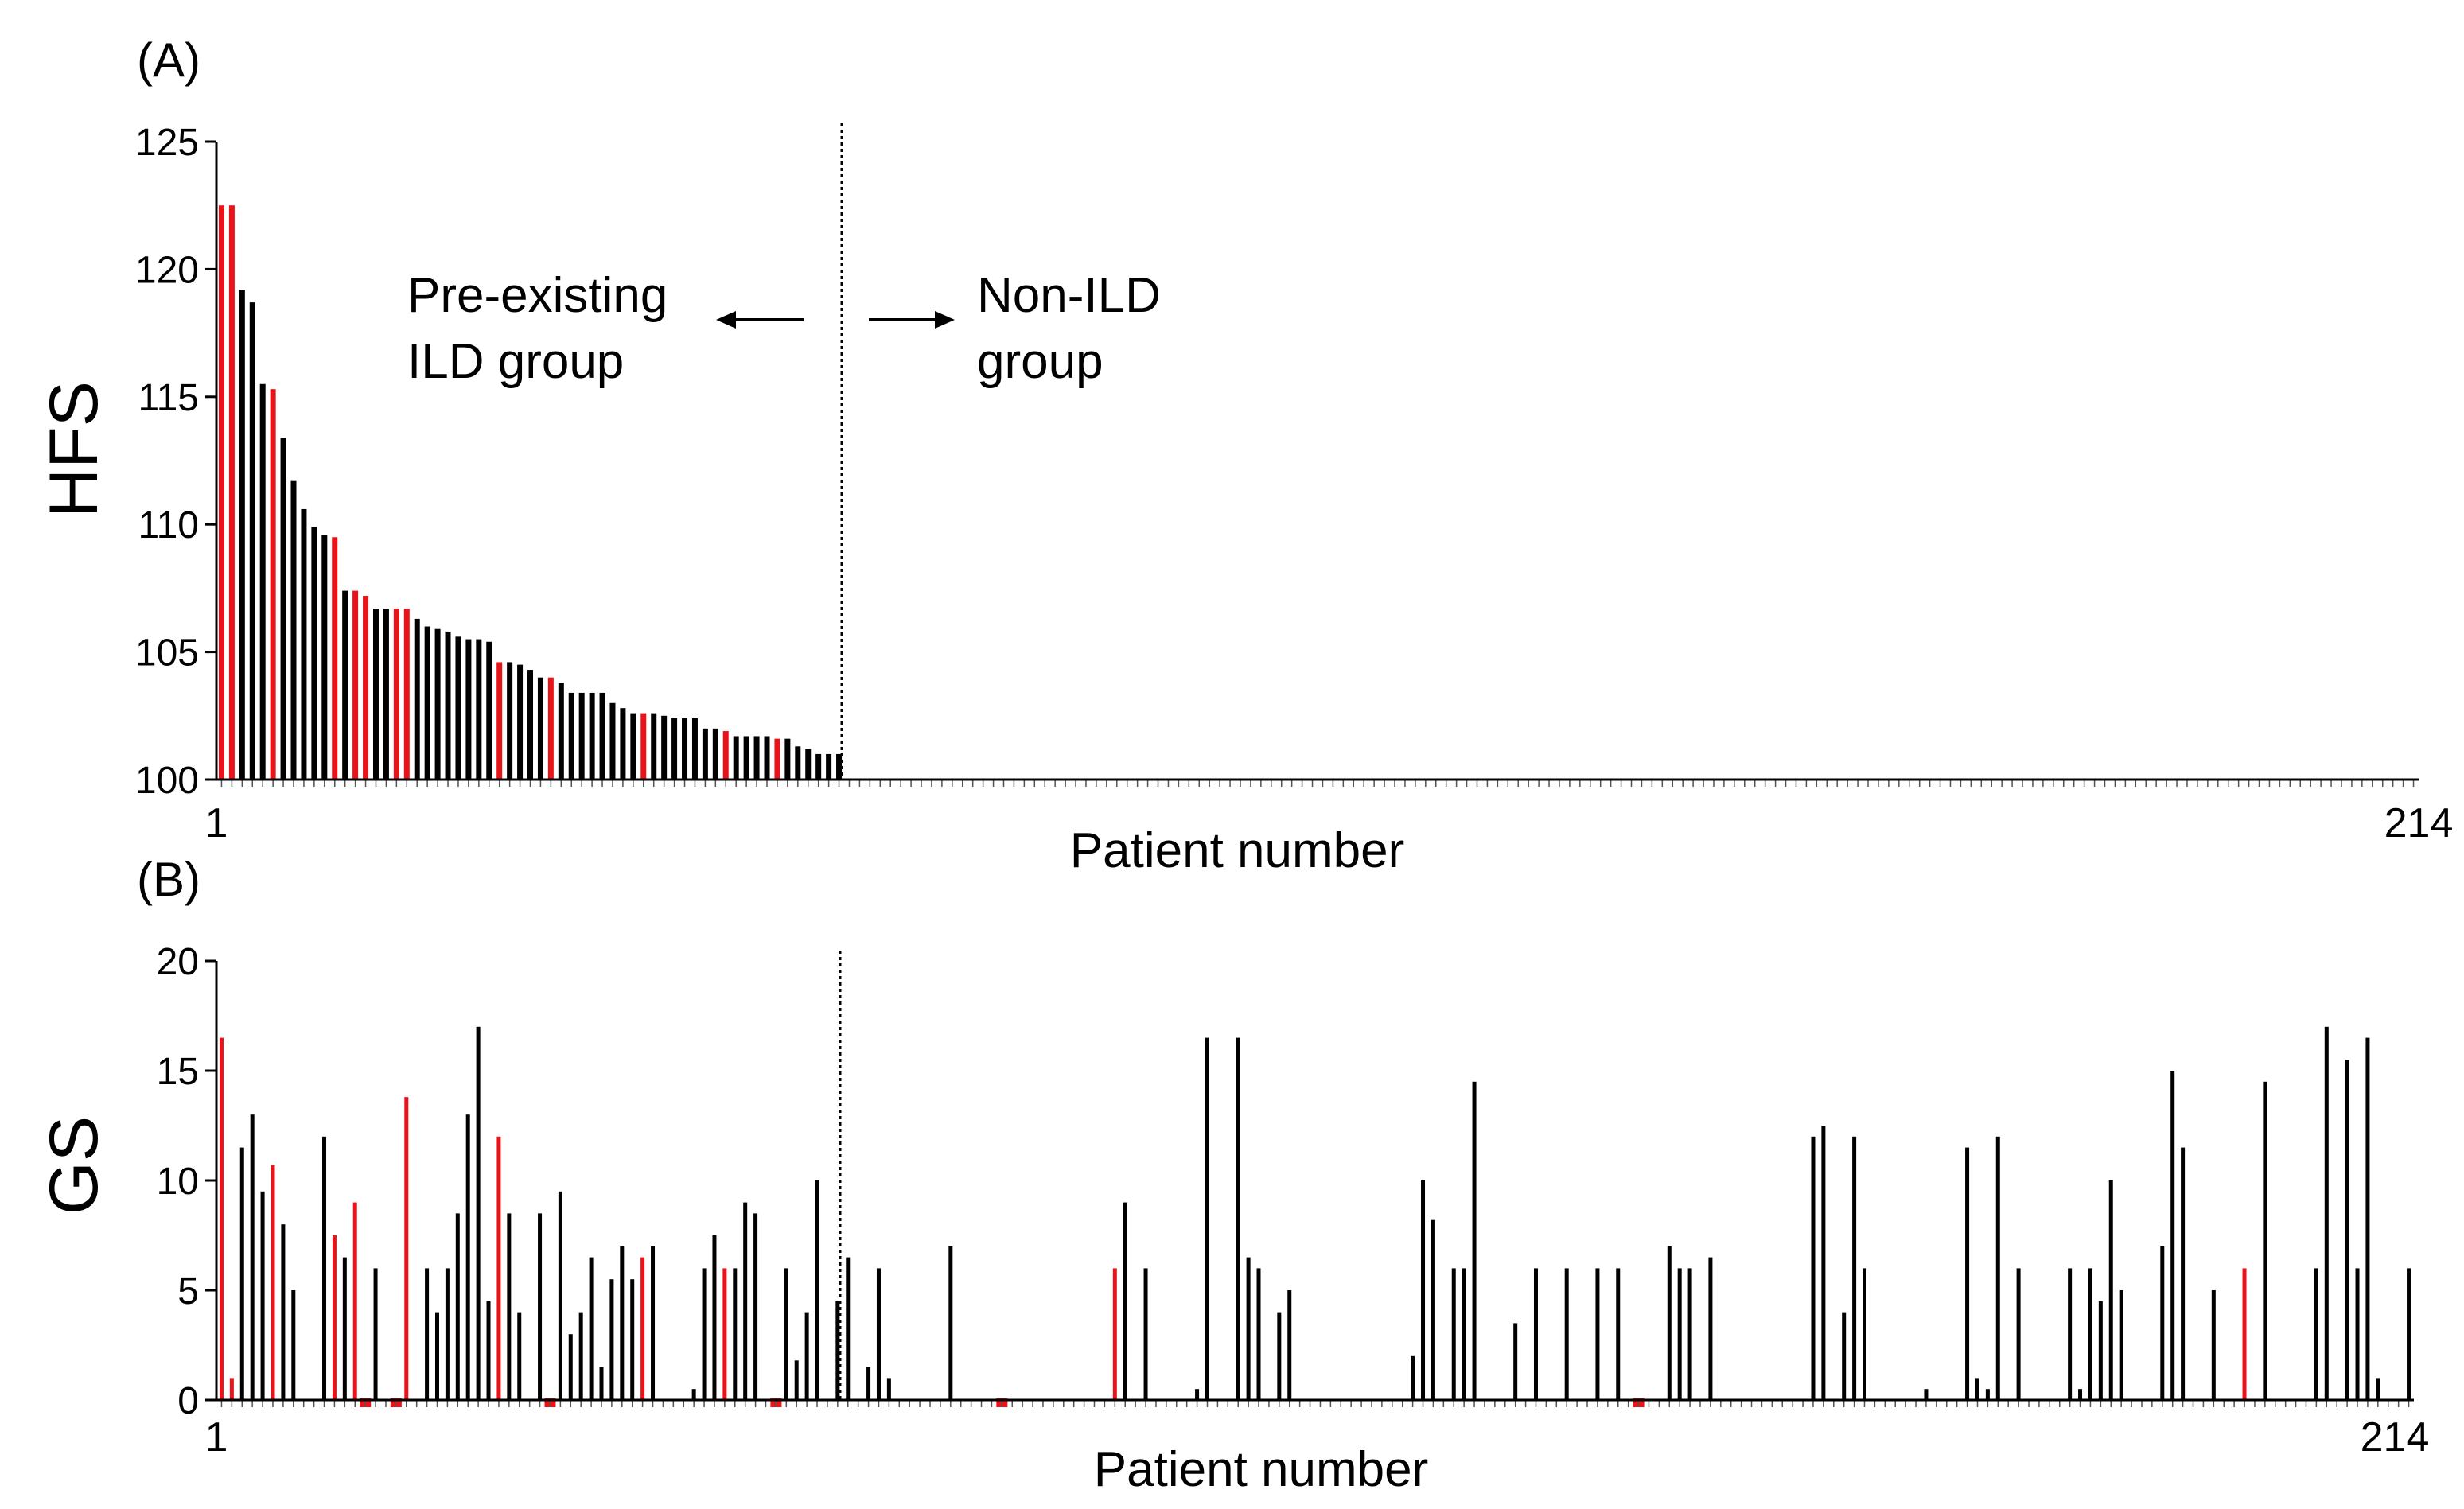 The width and height of the screenshot is (2464, 1509). Describe the element at coordinates (530, 492) in the screenshot. I see `panel-a-bars` at that location.